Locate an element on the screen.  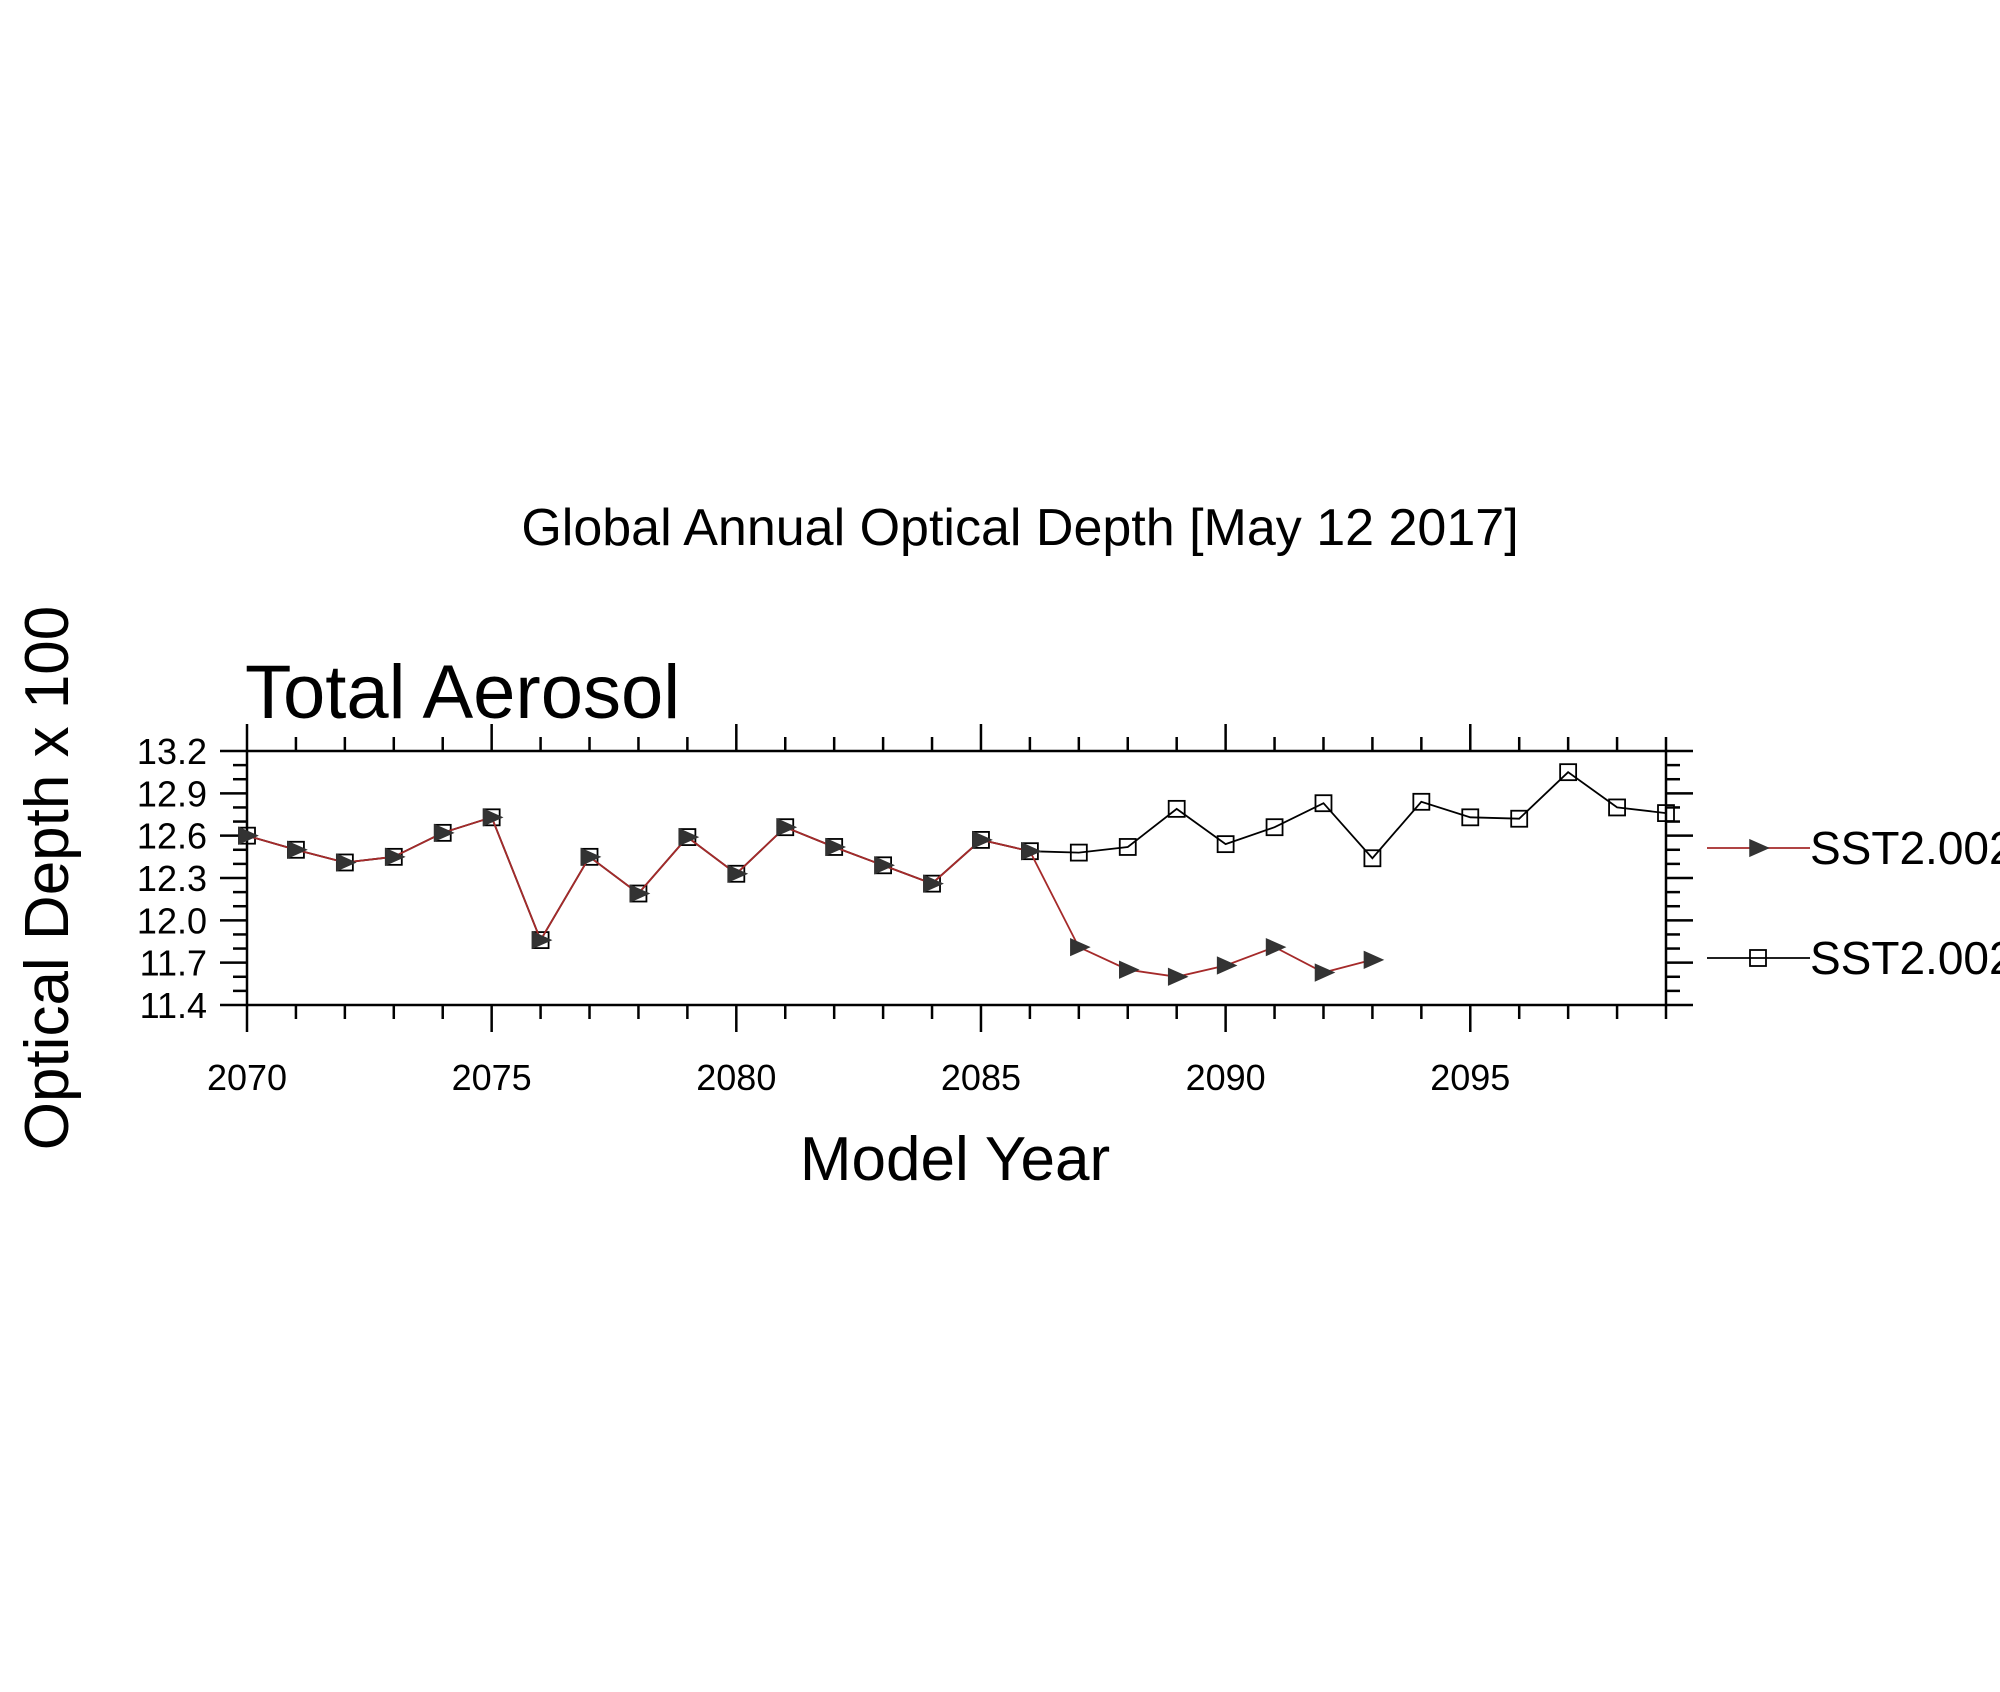
chart-subtitle: Total Aerosol is located at coordinates (462, 692).